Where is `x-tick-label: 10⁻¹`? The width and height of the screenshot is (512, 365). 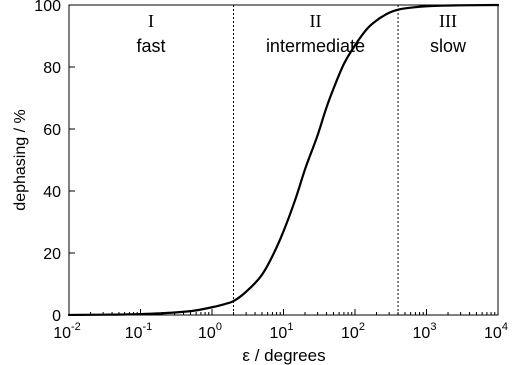 x-tick-label: 10⁻¹ is located at coordinates (139, 331).